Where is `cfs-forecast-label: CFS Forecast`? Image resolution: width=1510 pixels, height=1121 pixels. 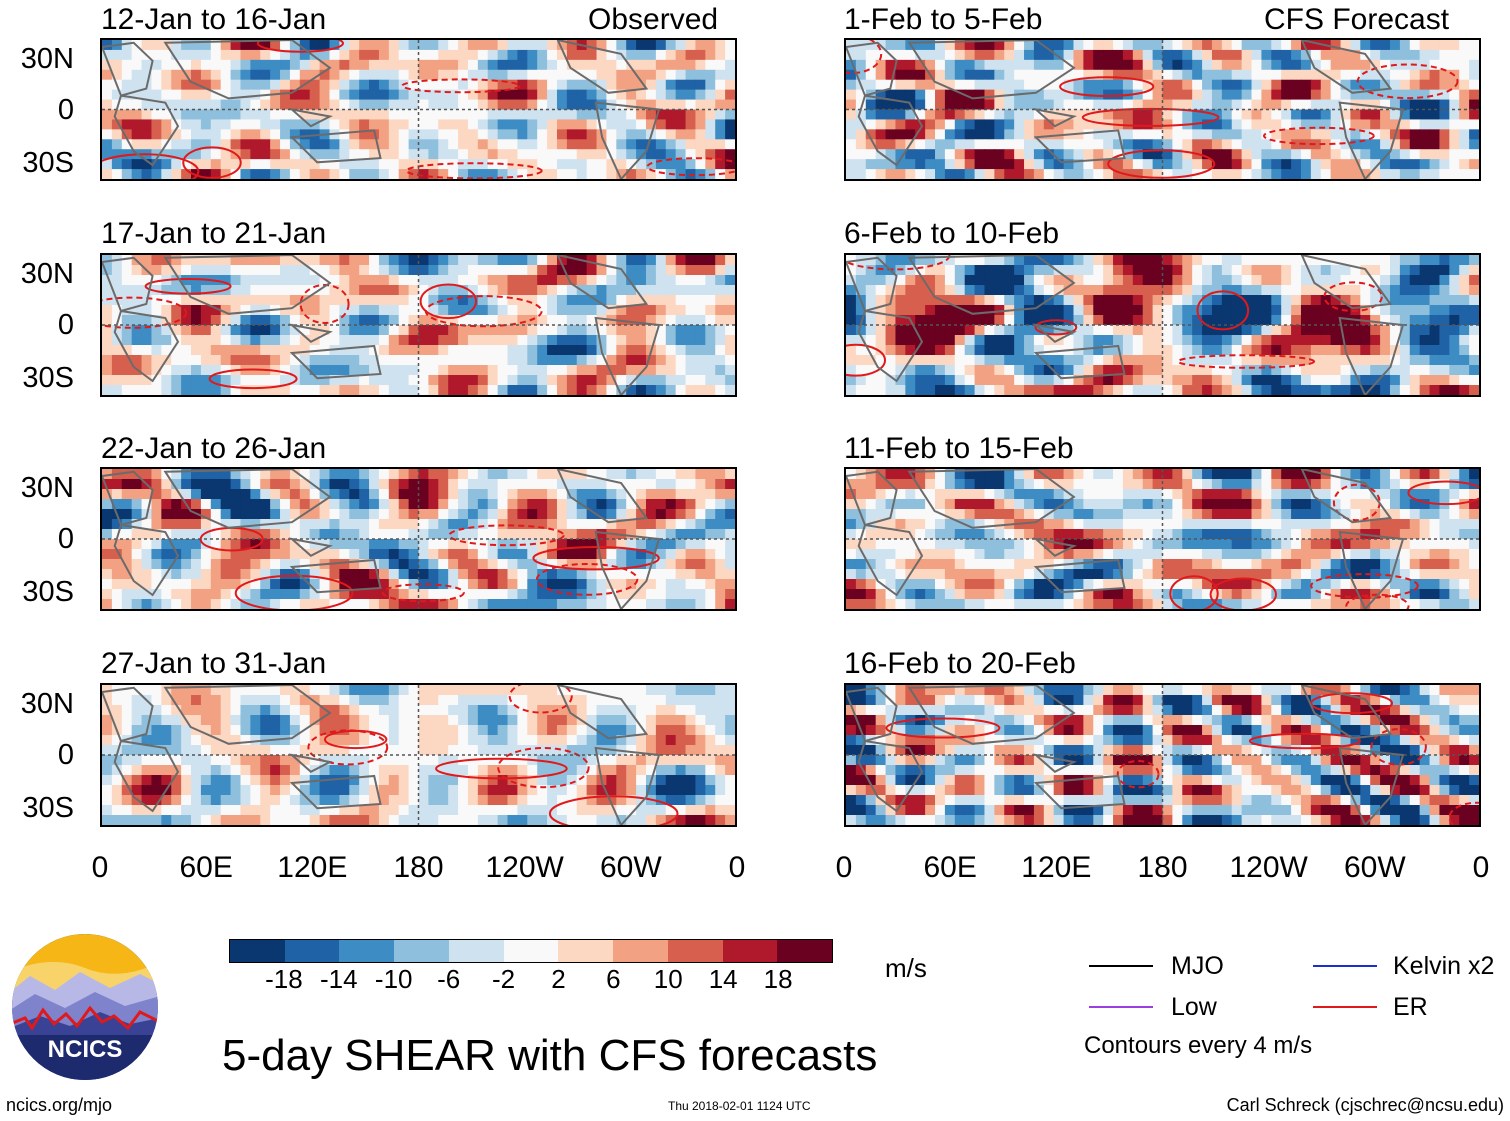 cfs-forecast-label: CFS Forecast is located at coordinates (1357, 19).